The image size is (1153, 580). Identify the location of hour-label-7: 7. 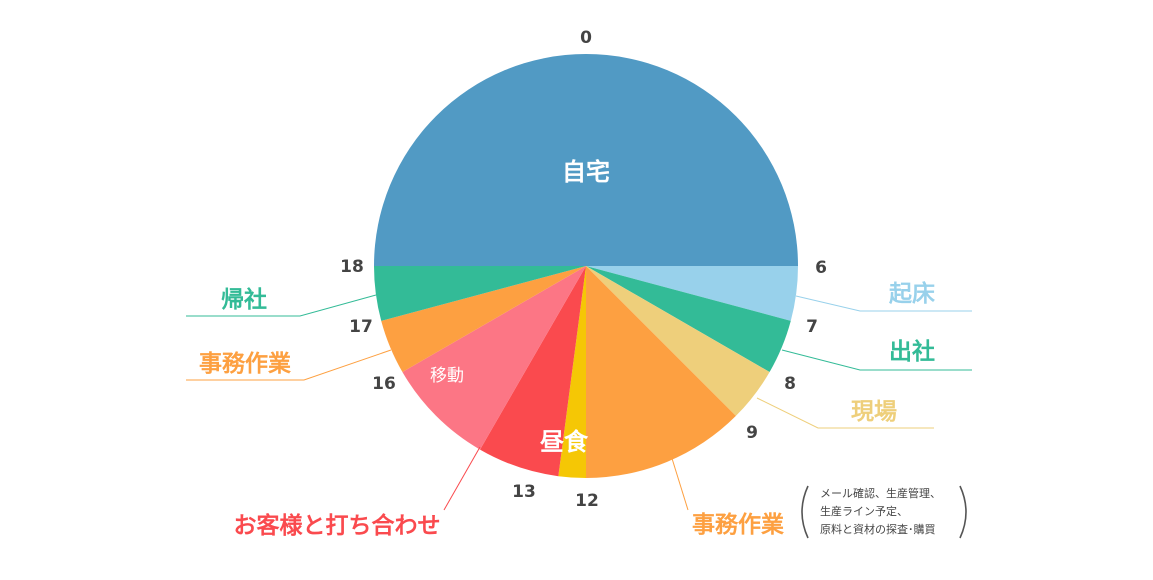
(812, 327).